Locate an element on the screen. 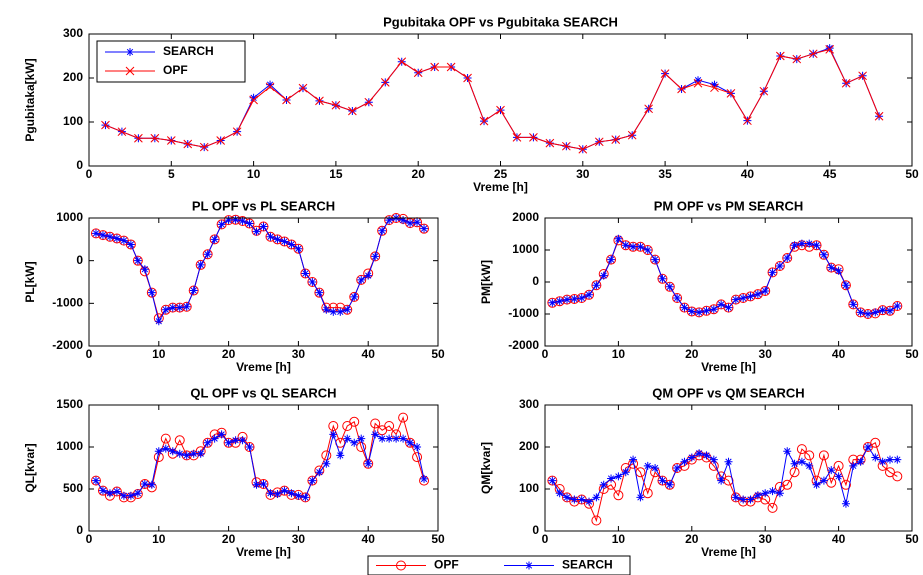 The height and width of the screenshot is (575, 923). axes-box is located at coordinates (728, 282).